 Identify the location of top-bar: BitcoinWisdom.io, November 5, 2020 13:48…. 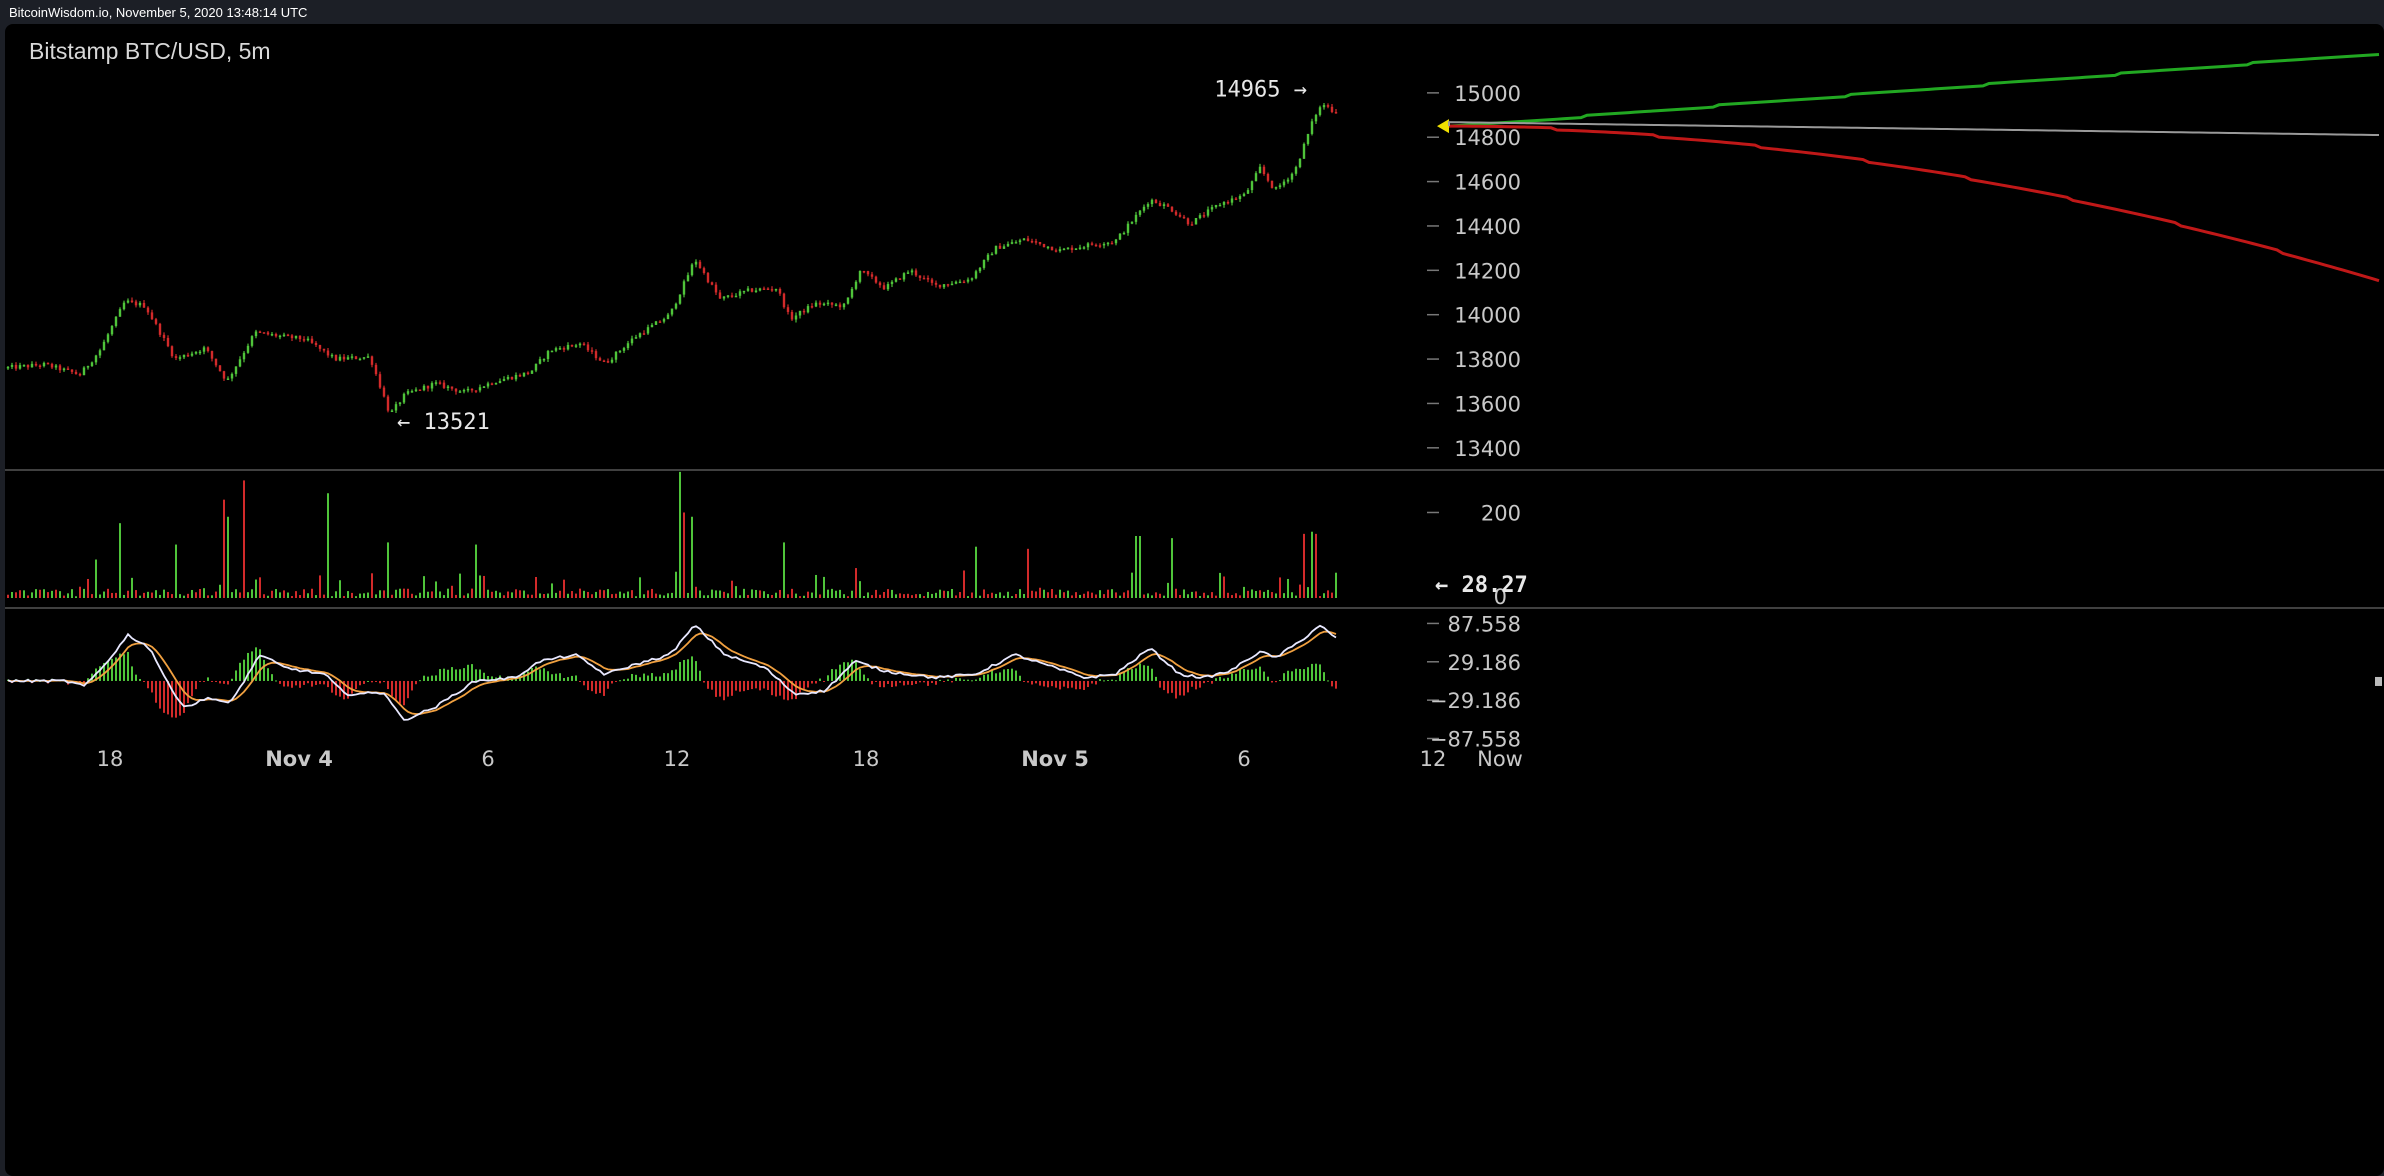
(1192, 12).